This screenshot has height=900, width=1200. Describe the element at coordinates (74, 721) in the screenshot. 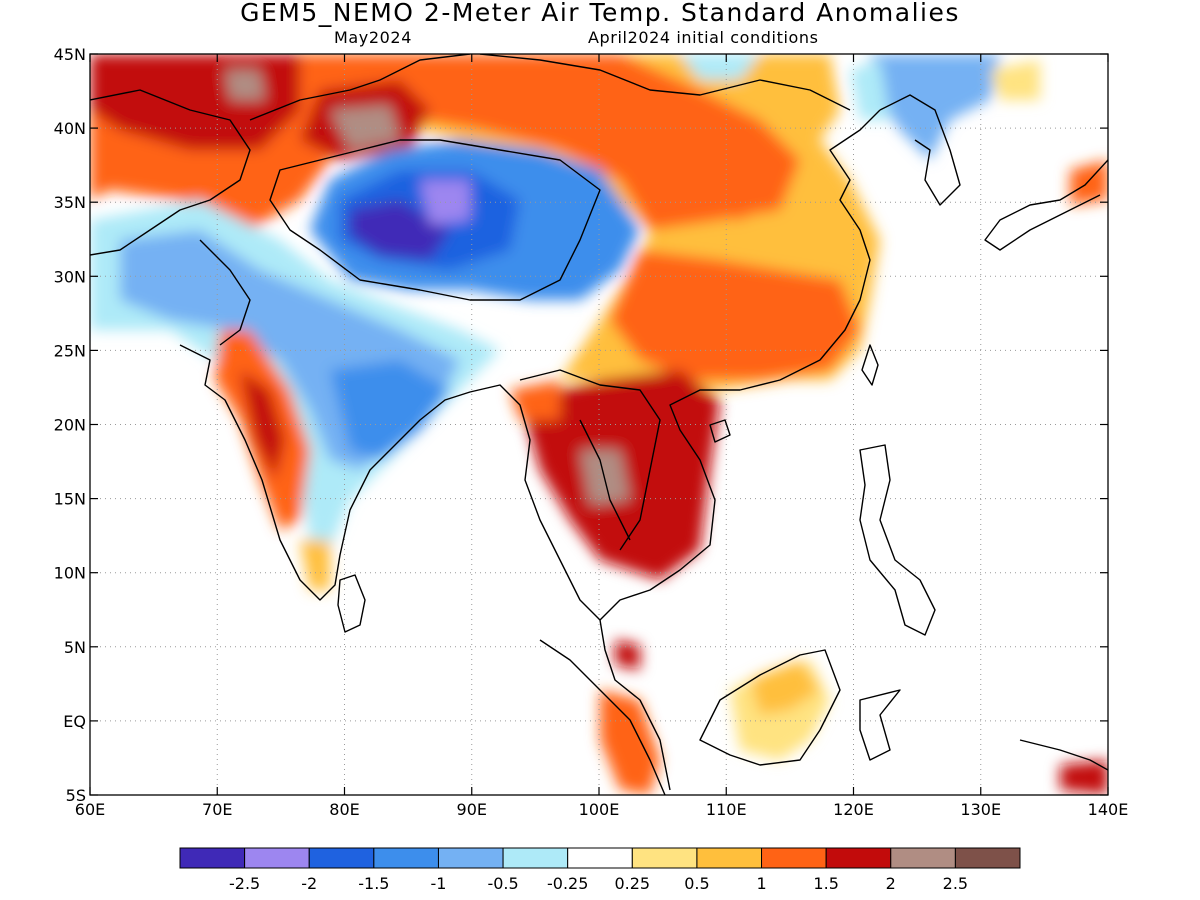

I see `lat-tick-label: EQ` at that location.